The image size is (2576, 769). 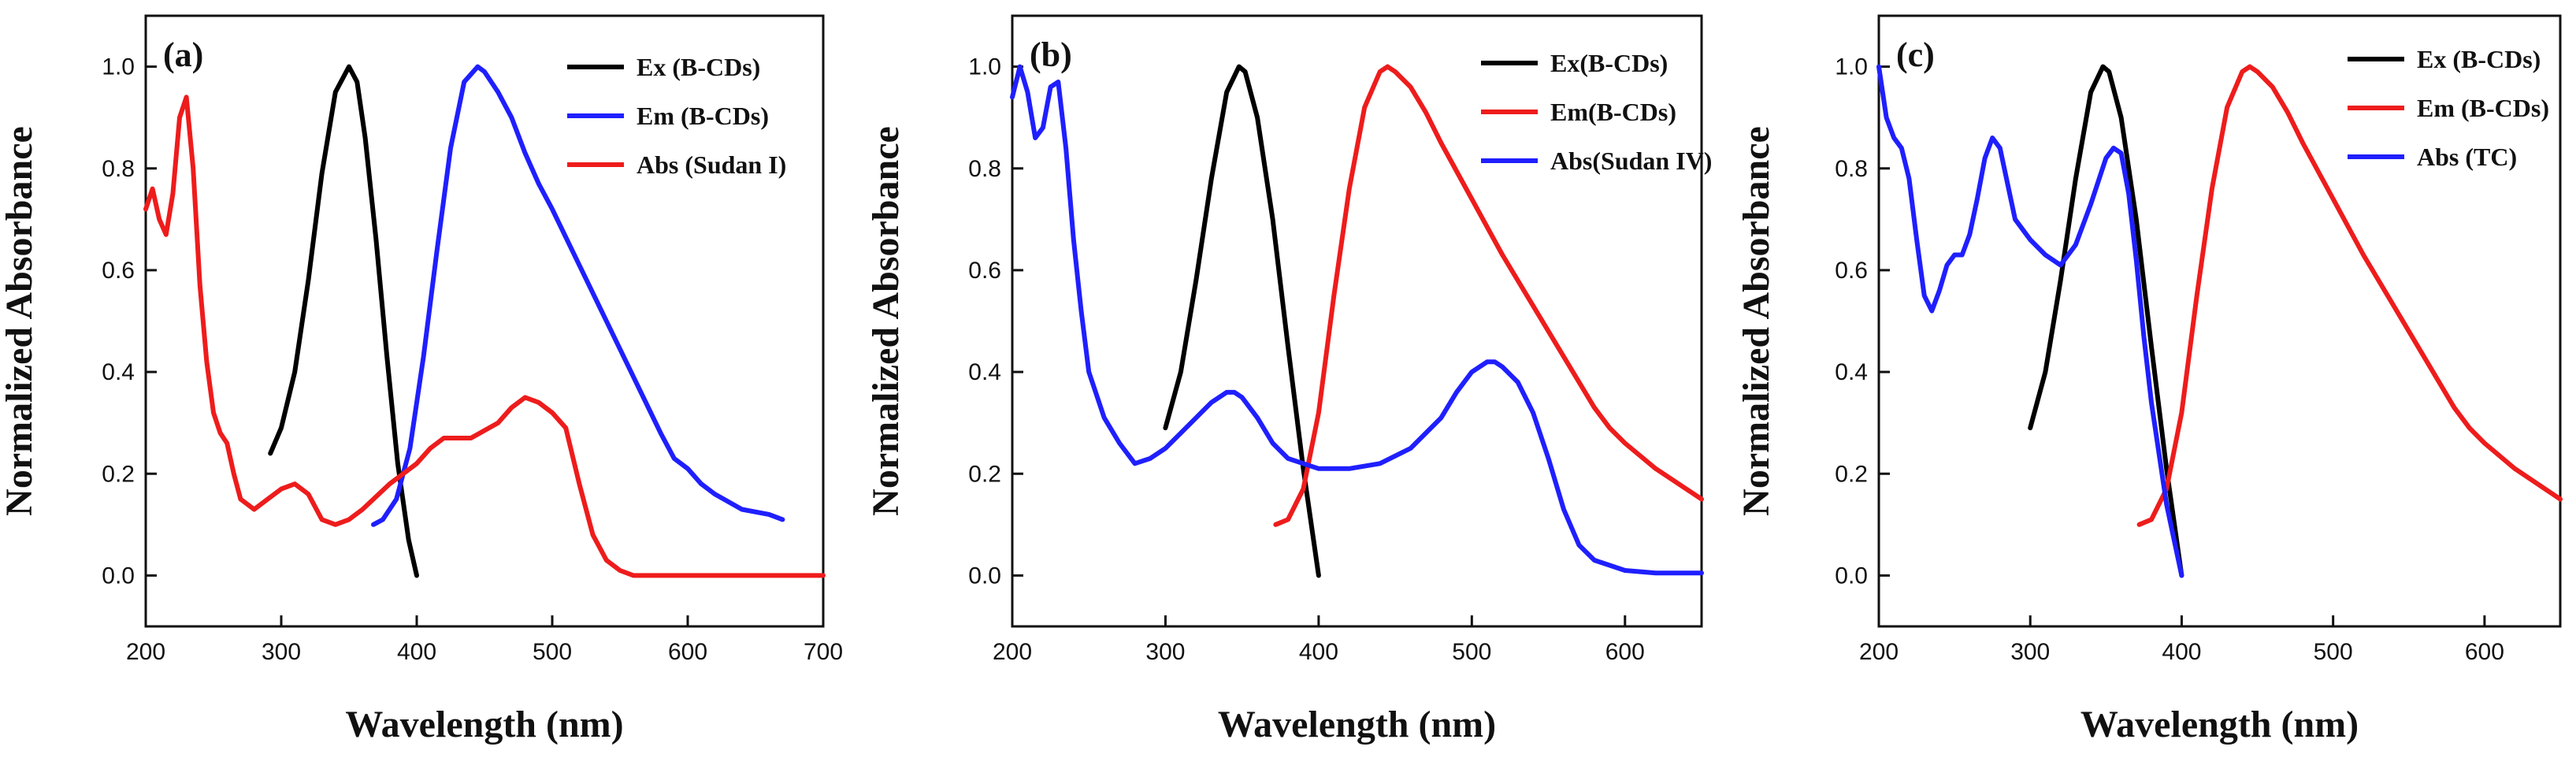 What do you see at coordinates (1915, 54) in the screenshot?
I see `panel-label: (c)` at bounding box center [1915, 54].